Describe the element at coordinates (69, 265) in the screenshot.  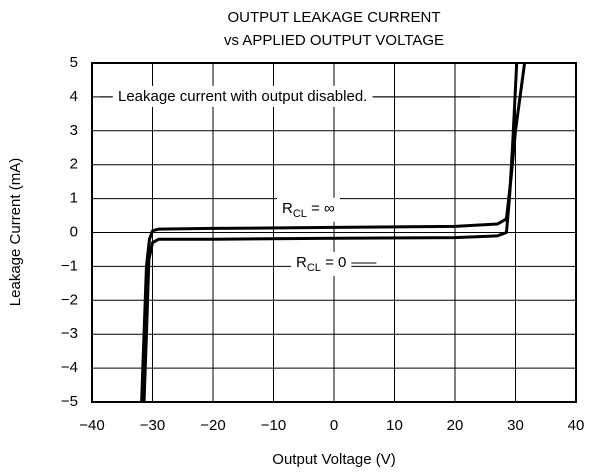
I see `y-tick-label: −1` at that location.